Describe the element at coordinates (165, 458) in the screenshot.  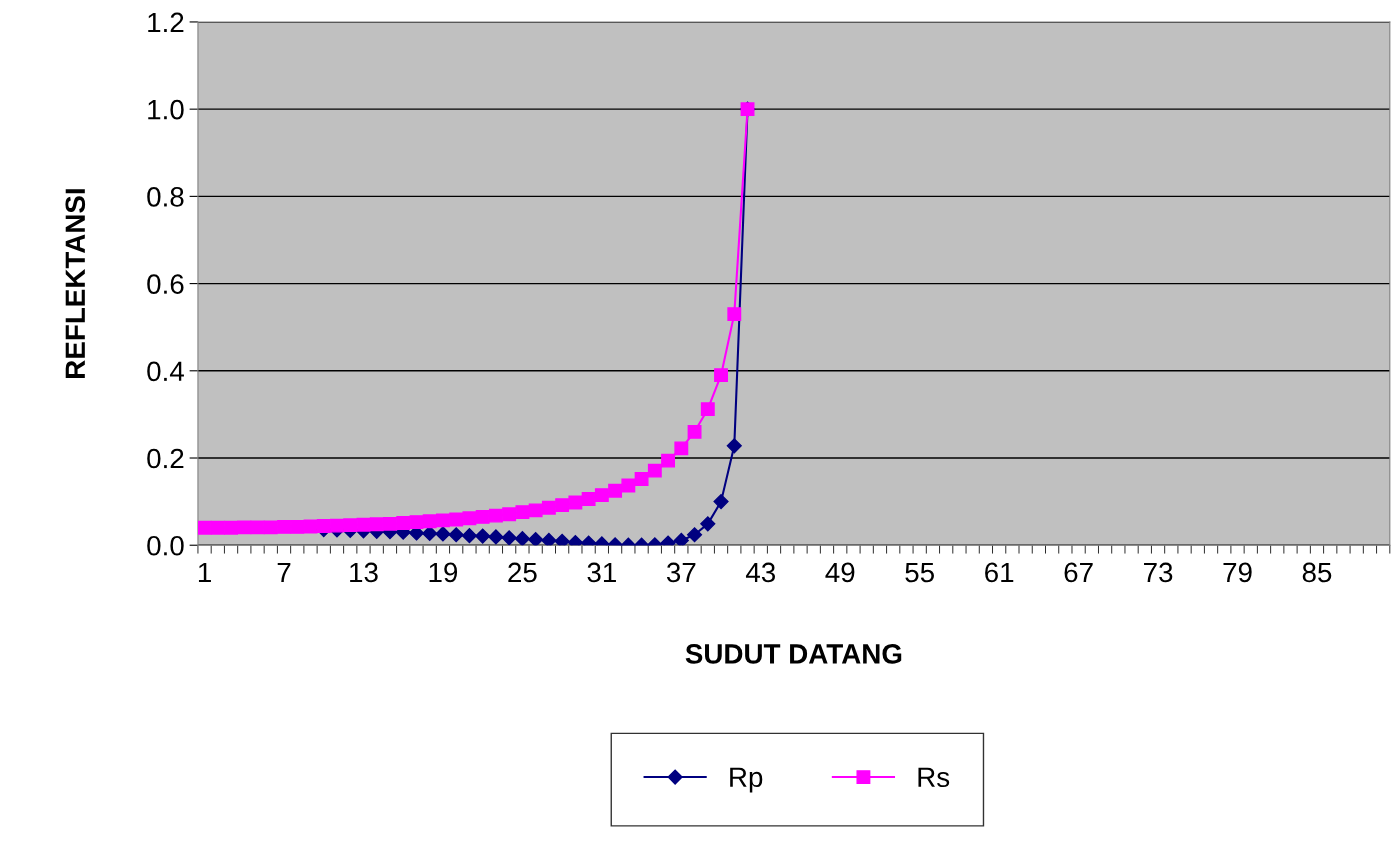
I see `y-tick-label: 0.2` at that location.